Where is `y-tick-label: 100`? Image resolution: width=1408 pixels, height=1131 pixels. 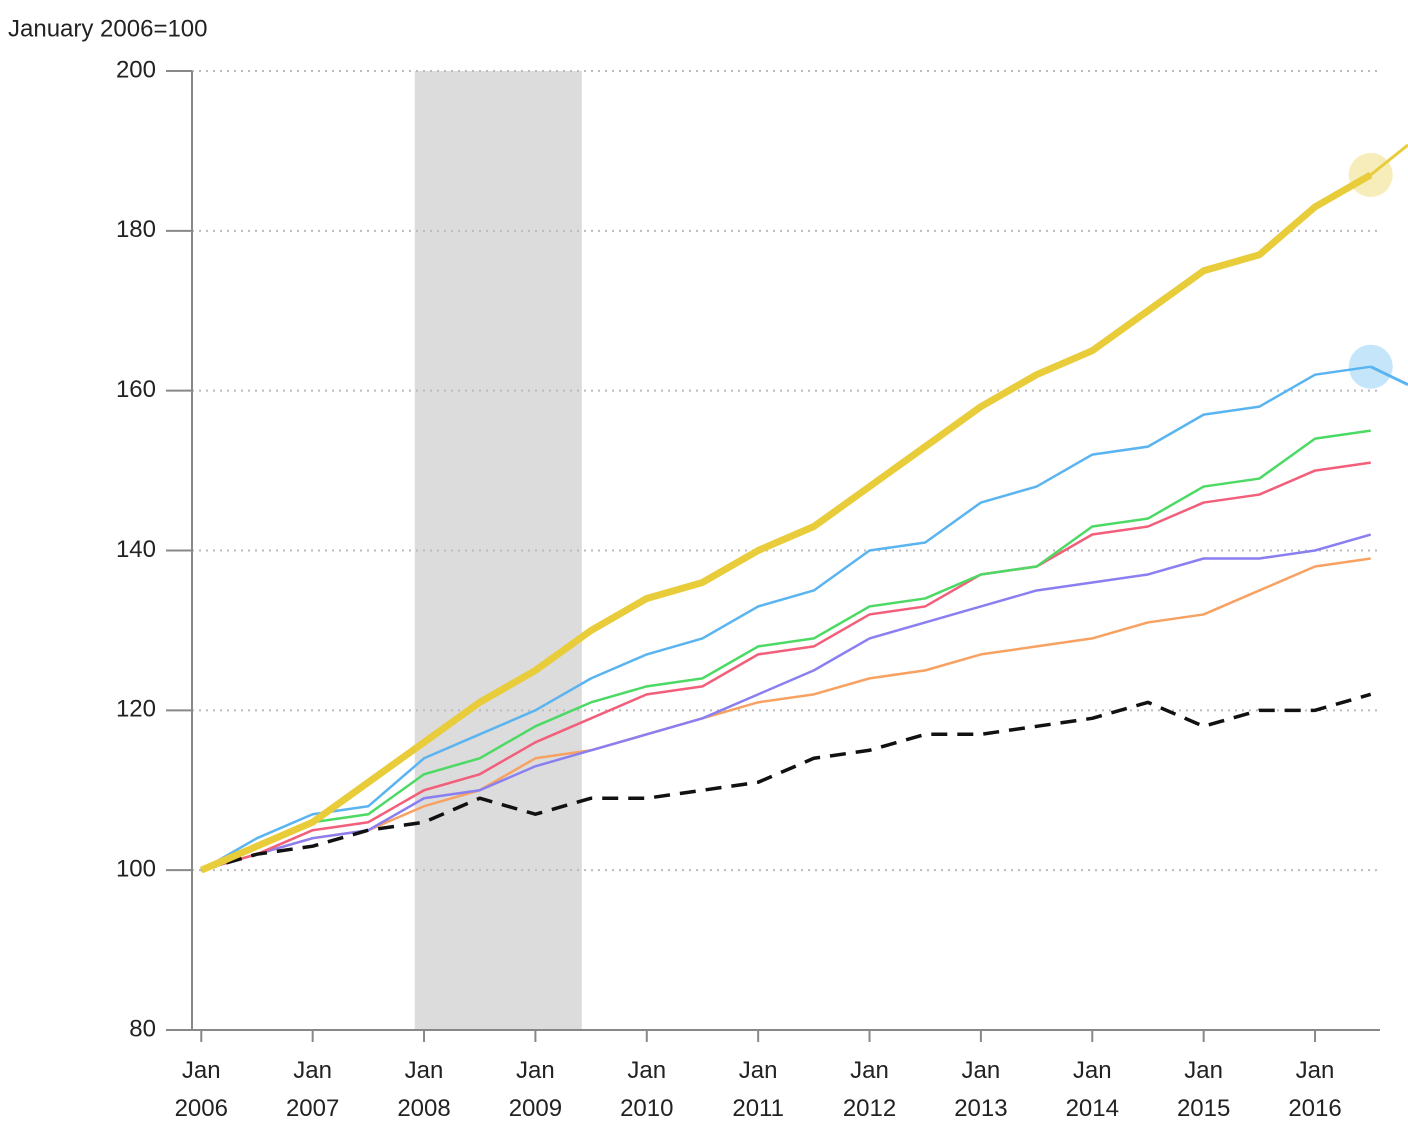
y-tick-label: 100 is located at coordinates (136, 869).